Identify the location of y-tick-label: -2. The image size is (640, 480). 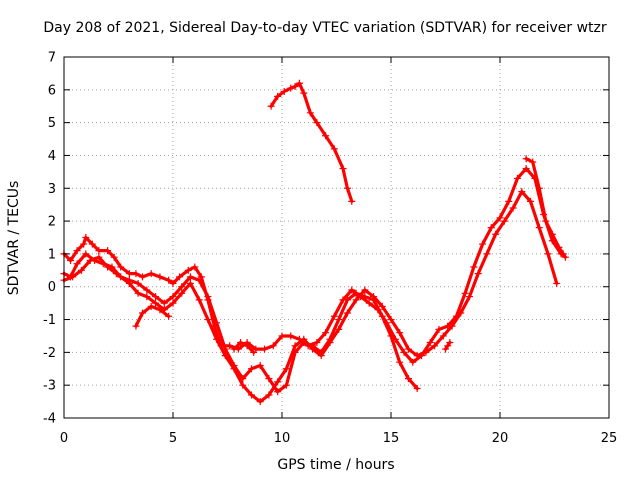
(49, 353).